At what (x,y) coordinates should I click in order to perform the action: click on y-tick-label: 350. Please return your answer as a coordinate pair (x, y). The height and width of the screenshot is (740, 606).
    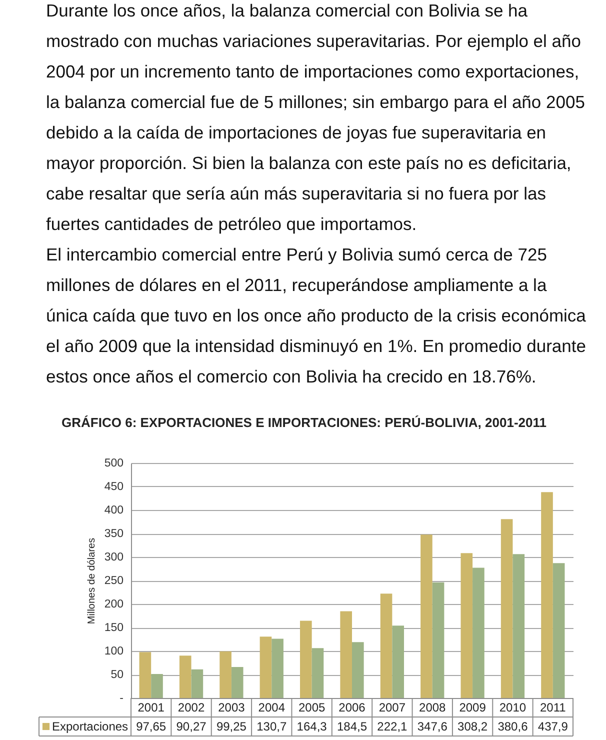
    Looking at the image, I should click on (114, 534).